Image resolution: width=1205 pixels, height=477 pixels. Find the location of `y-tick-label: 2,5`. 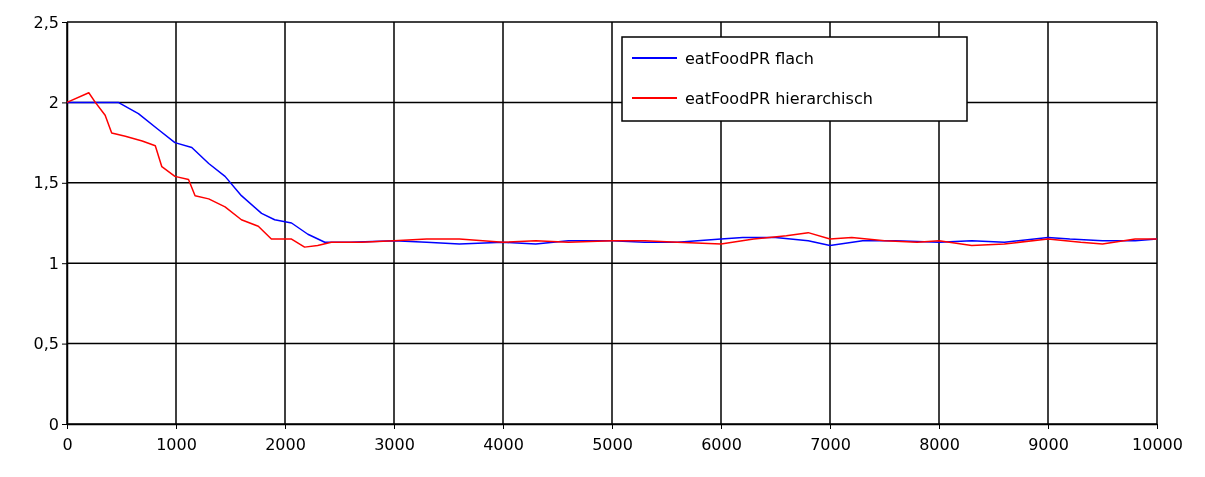

y-tick-label: 2,5 is located at coordinates (46, 22).